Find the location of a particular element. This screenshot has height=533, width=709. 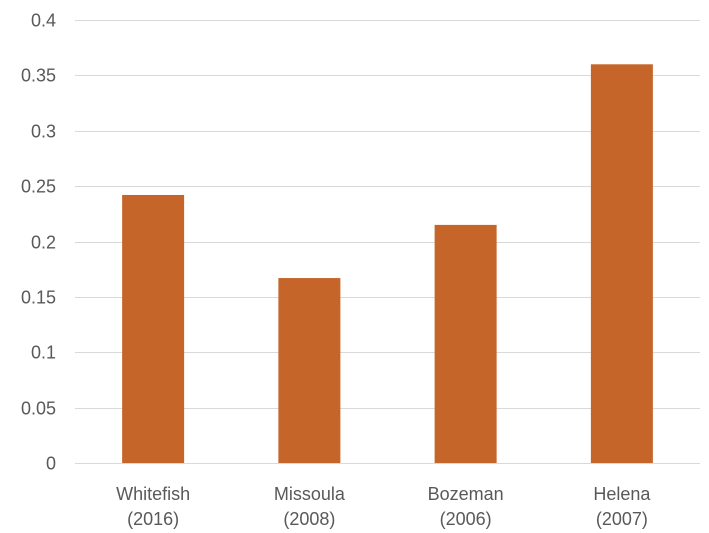

y-axis-ticks: 0 0.05 0.1 0.15 0.2 0.25 0.3 0.35 0.4 is located at coordinates (38, 242).